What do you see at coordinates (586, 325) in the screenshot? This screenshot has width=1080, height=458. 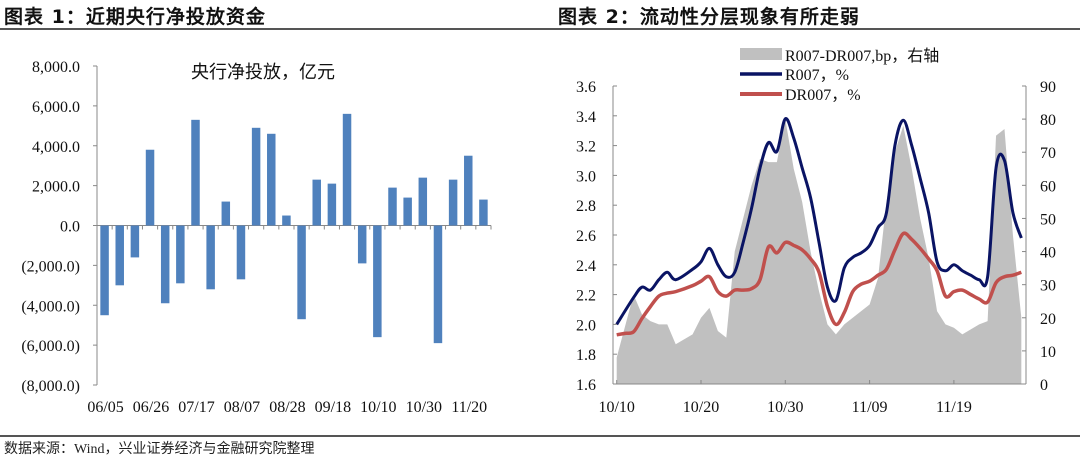 I see `chart2-left-y-tick-label: 2.0` at bounding box center [586, 325].